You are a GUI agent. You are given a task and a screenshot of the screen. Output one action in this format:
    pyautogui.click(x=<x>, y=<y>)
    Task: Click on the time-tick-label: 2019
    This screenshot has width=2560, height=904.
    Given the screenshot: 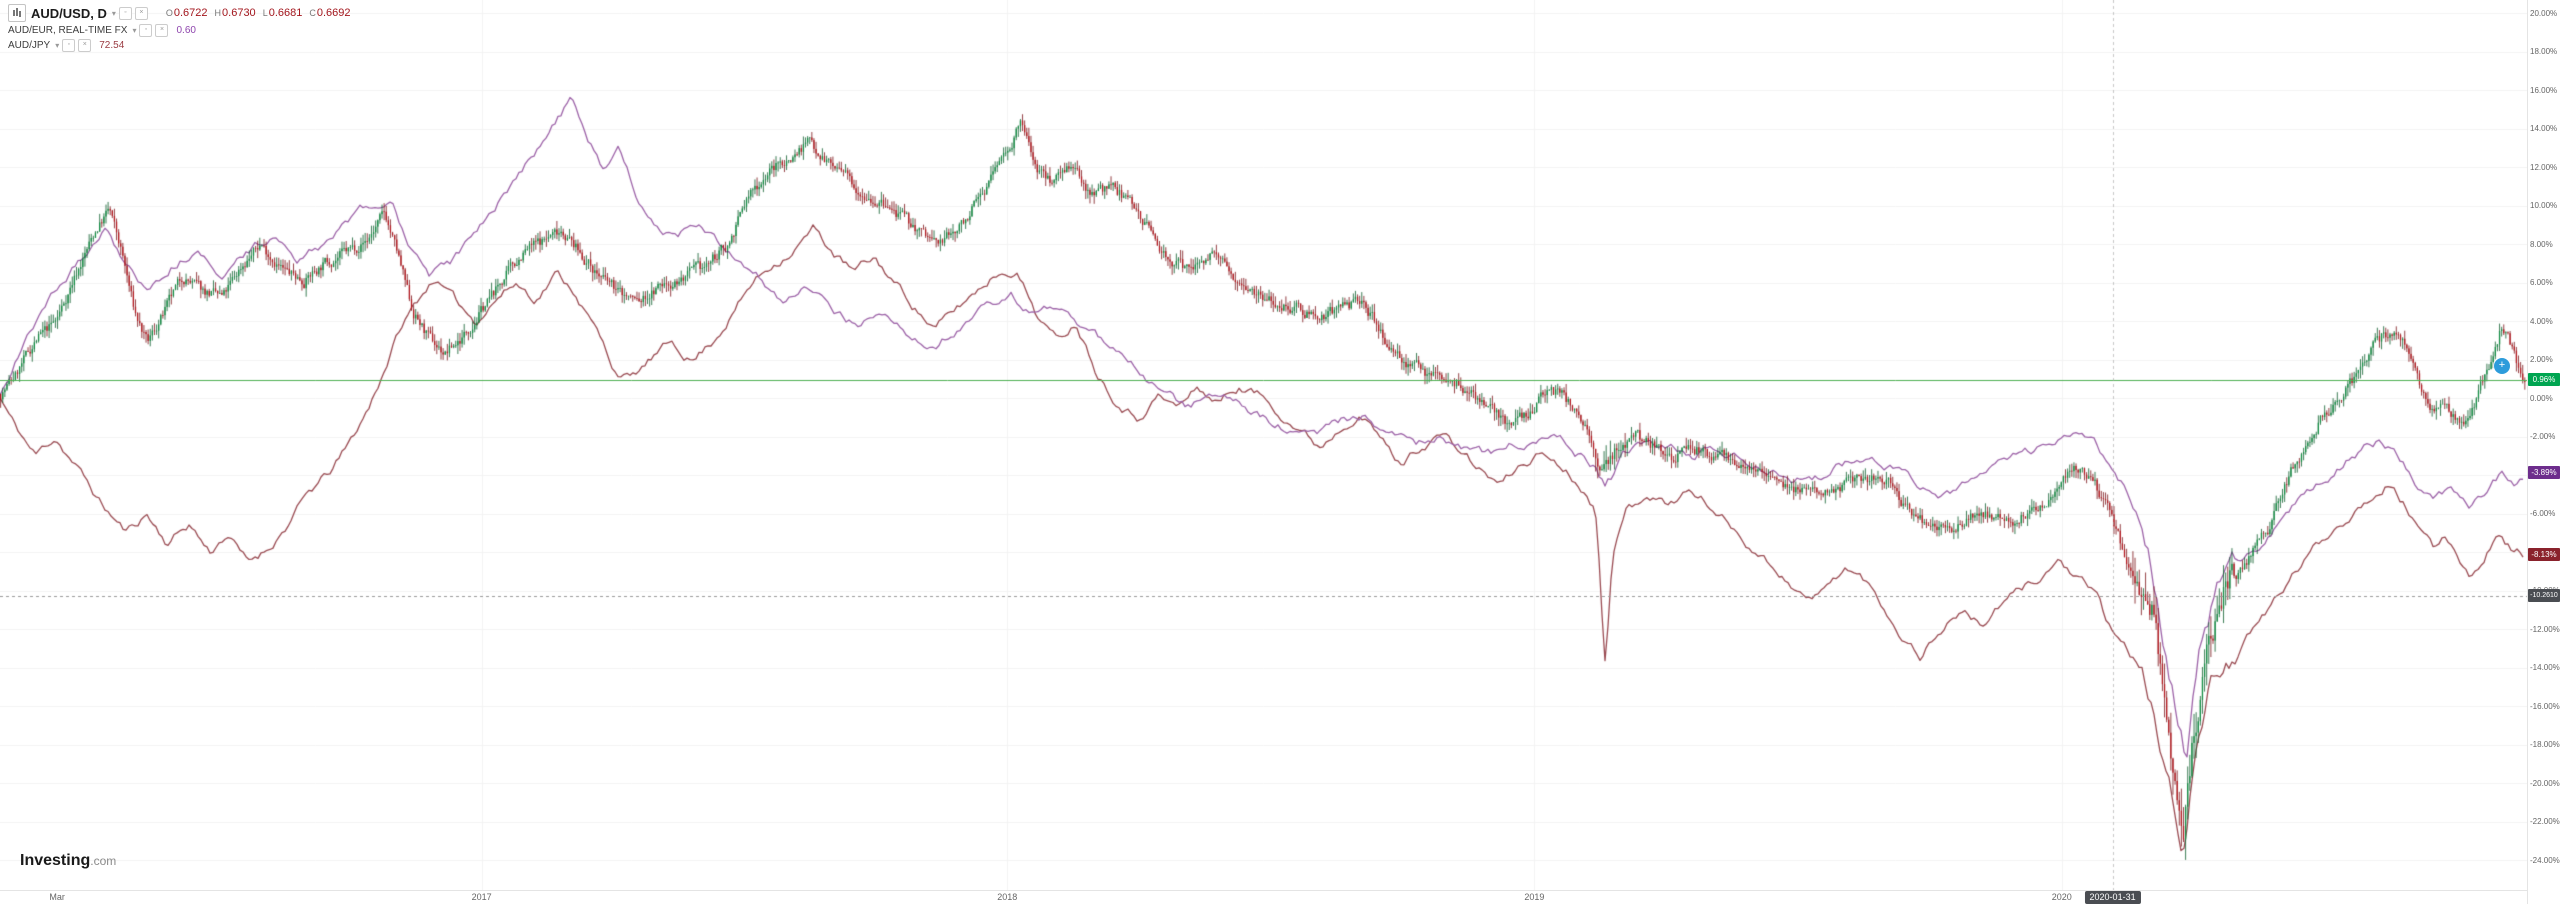 What is the action you would take?
    pyautogui.click(x=1534, y=897)
    